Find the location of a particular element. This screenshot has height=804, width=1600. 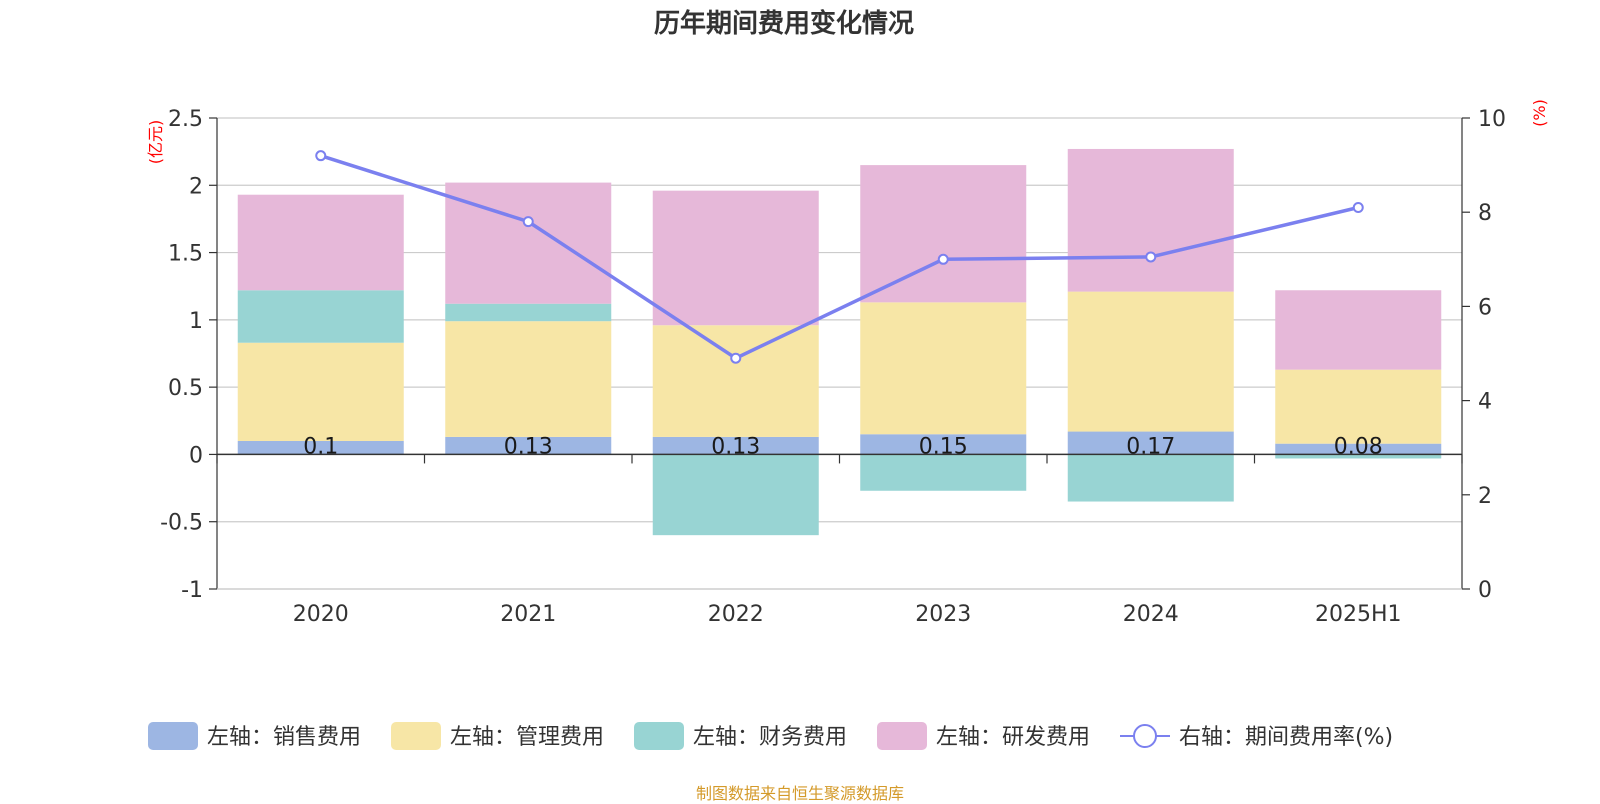

left-axis-tick-label: 1 is located at coordinates (196, 321).